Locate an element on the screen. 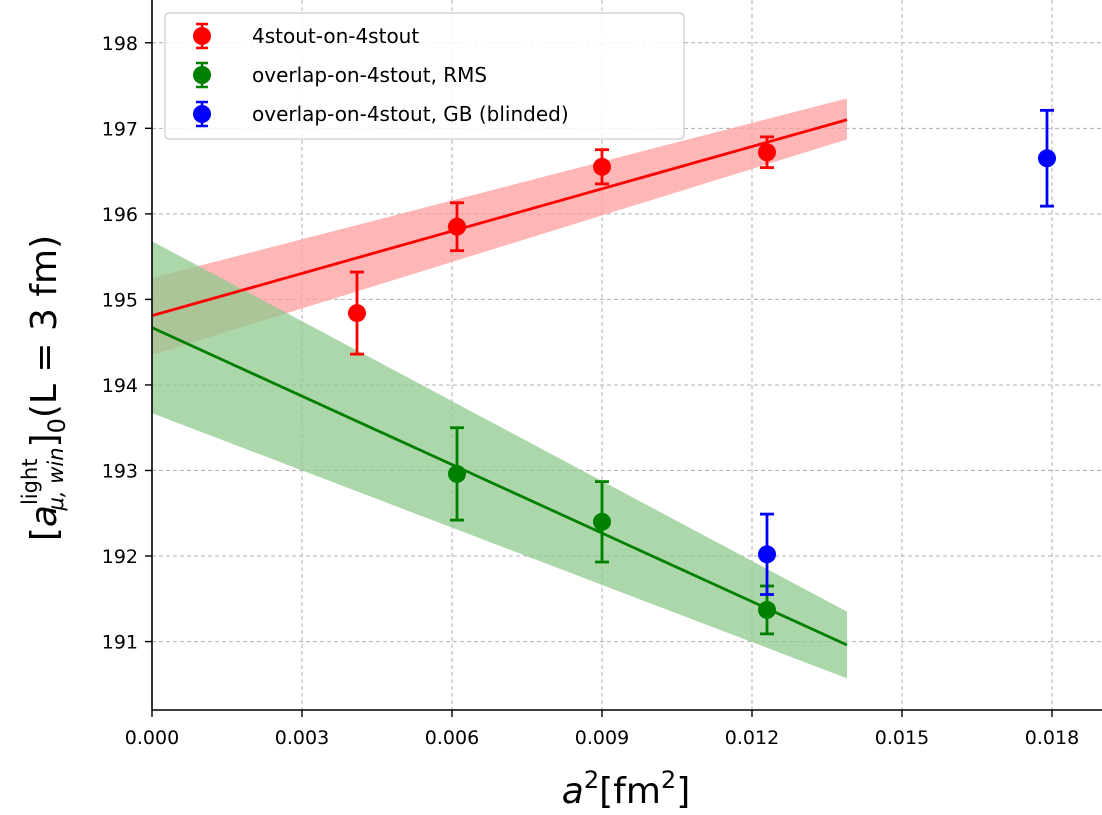 This screenshot has height=815, width=1102. y-axis-label-symbol: a is located at coordinates (44, 516).